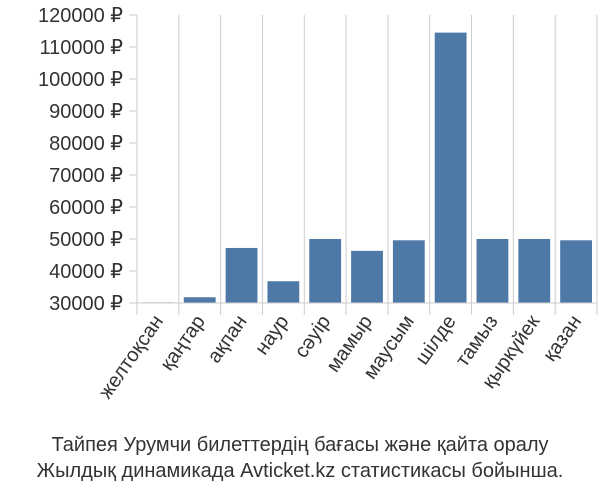 The image size is (600, 500). Describe the element at coordinates (183, 342) in the screenshot. I see `x-tick-label: қаңтар` at that location.